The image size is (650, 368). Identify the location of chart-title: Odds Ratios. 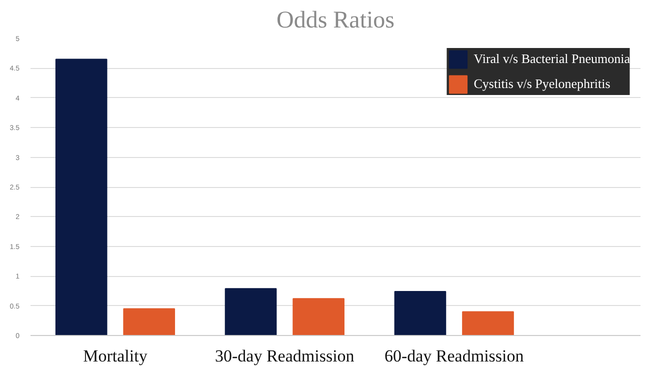
(335, 21).